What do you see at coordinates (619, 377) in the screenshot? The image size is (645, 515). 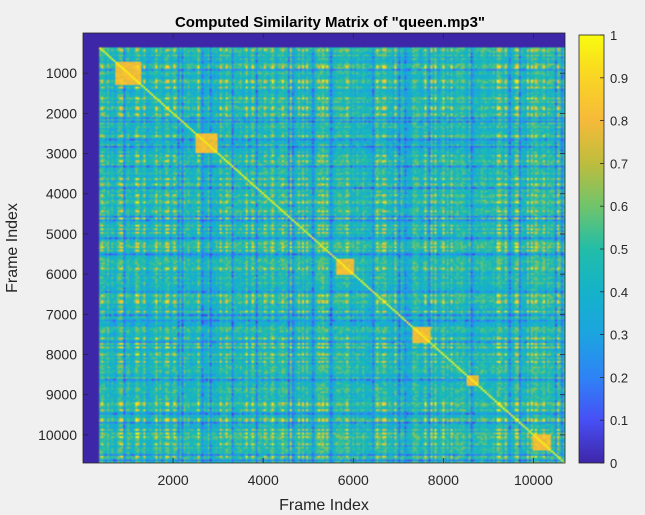 I see `colorbar-tick-label: 0.2` at bounding box center [619, 377].